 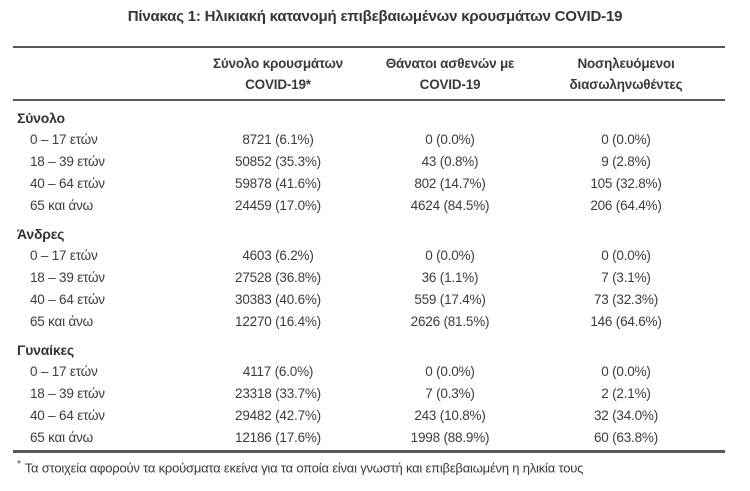 What do you see at coordinates (626, 161) in the screenshot?
I see `intubated-cell: 9 (2.8%)` at bounding box center [626, 161].